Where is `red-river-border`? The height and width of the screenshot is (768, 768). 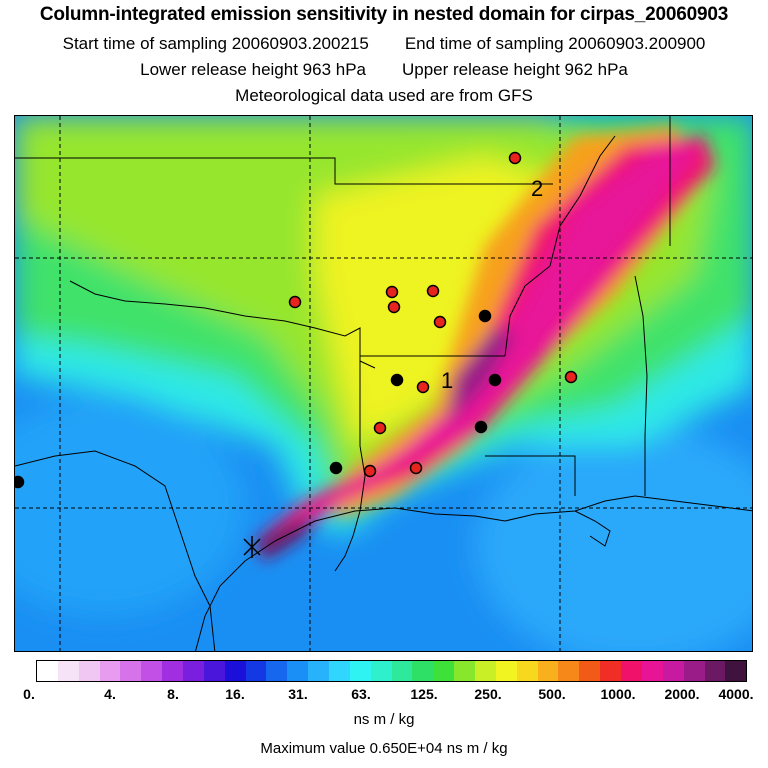 red-river-border is located at coordinates (222, 324).